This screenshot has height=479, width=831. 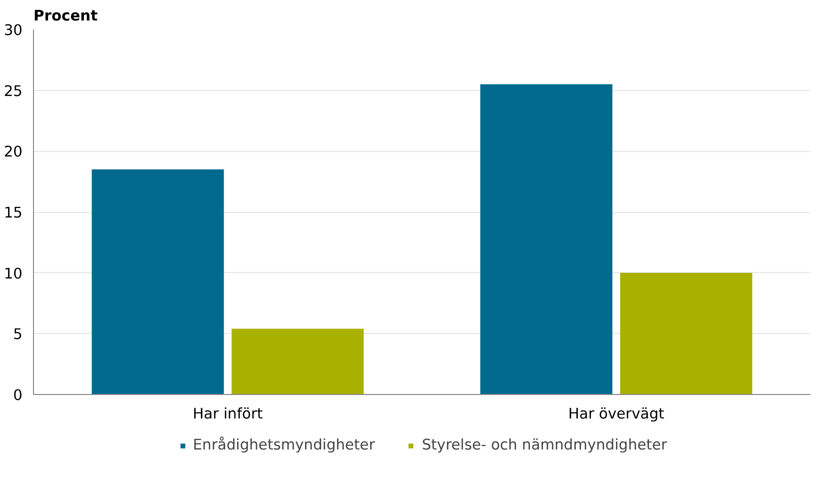 What do you see at coordinates (18, 335) in the screenshot?
I see `y-tick-label: 5` at bounding box center [18, 335].